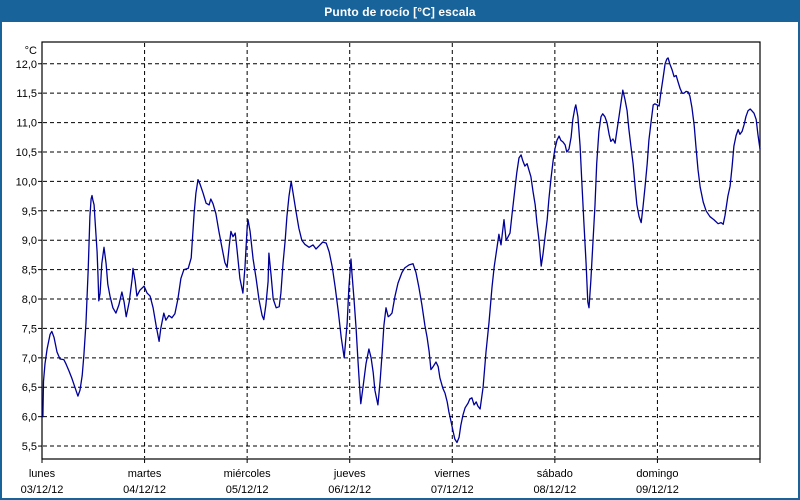  I want to click on x-day-name: lunes, so click(42, 474).